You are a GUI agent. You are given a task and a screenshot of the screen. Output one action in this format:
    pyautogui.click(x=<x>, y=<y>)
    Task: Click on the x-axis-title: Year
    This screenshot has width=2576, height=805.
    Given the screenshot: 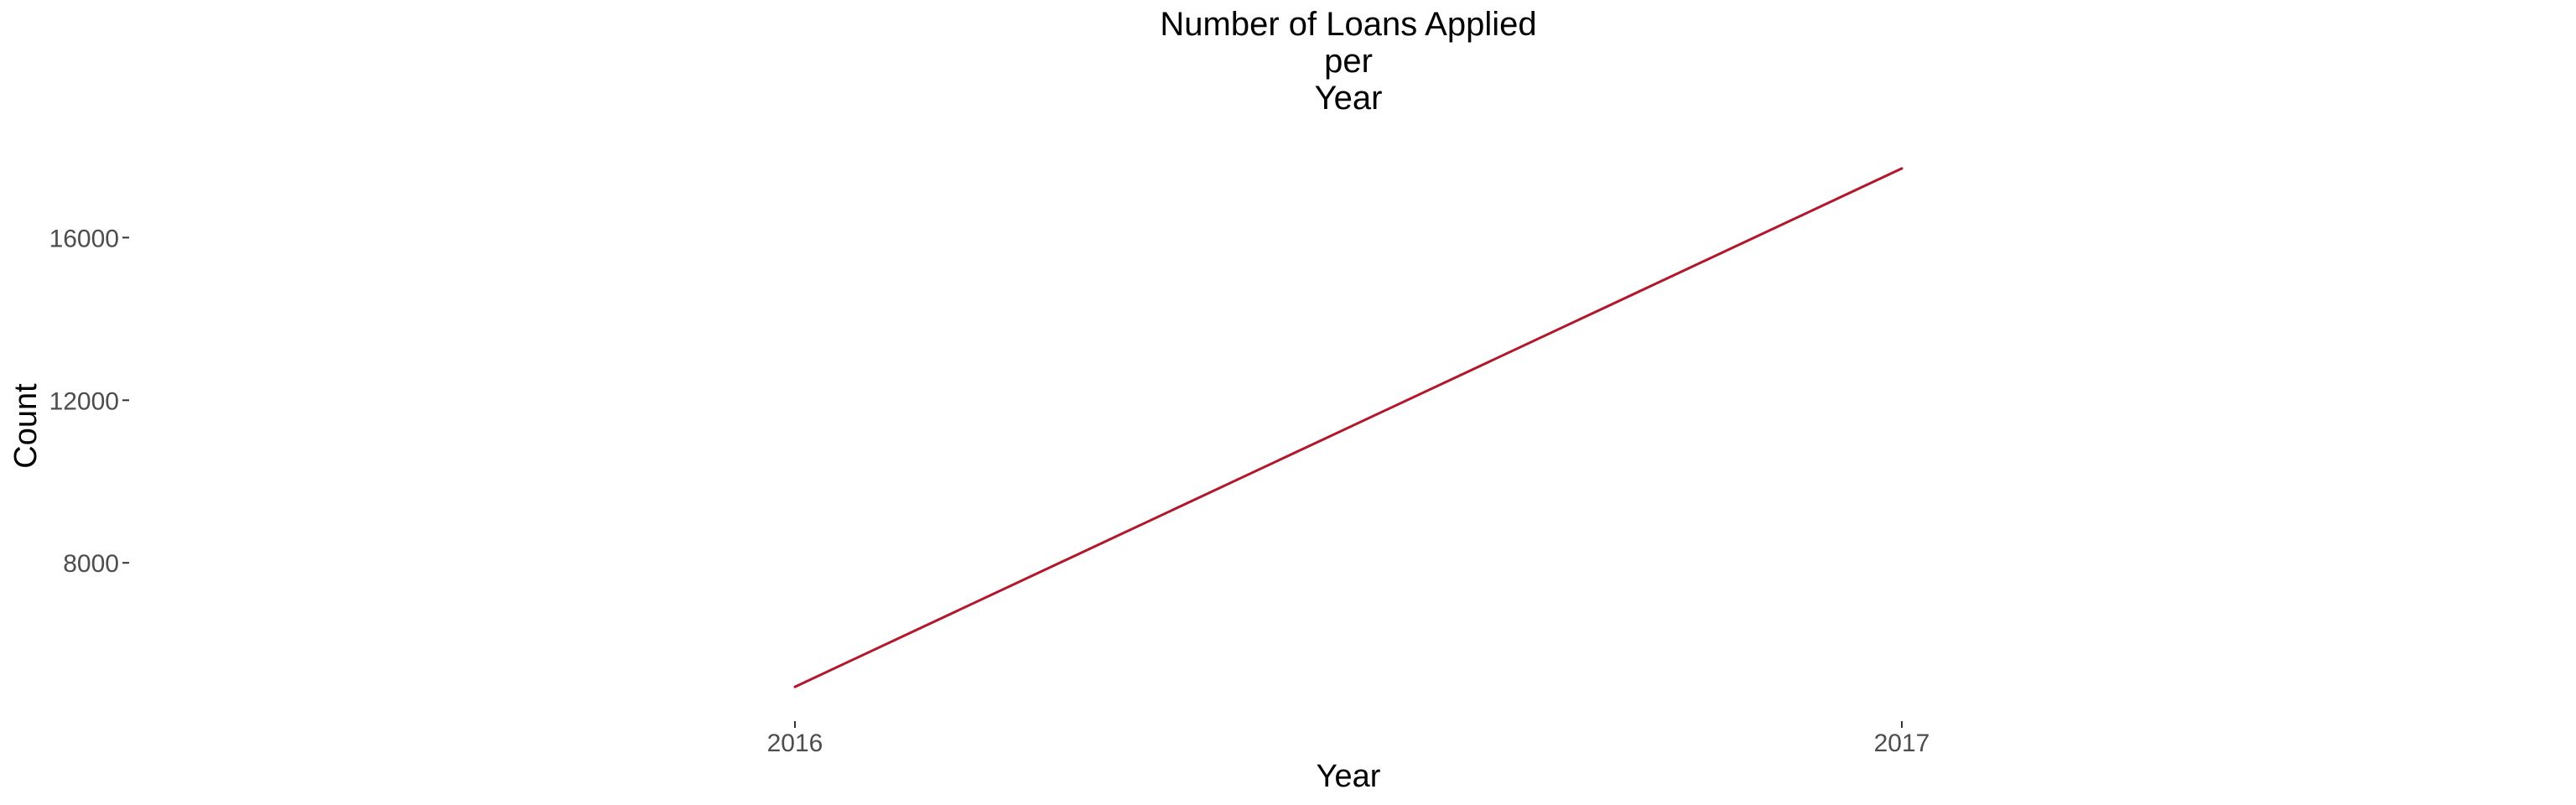 What is the action you would take?
    pyautogui.click(x=1349, y=776)
    